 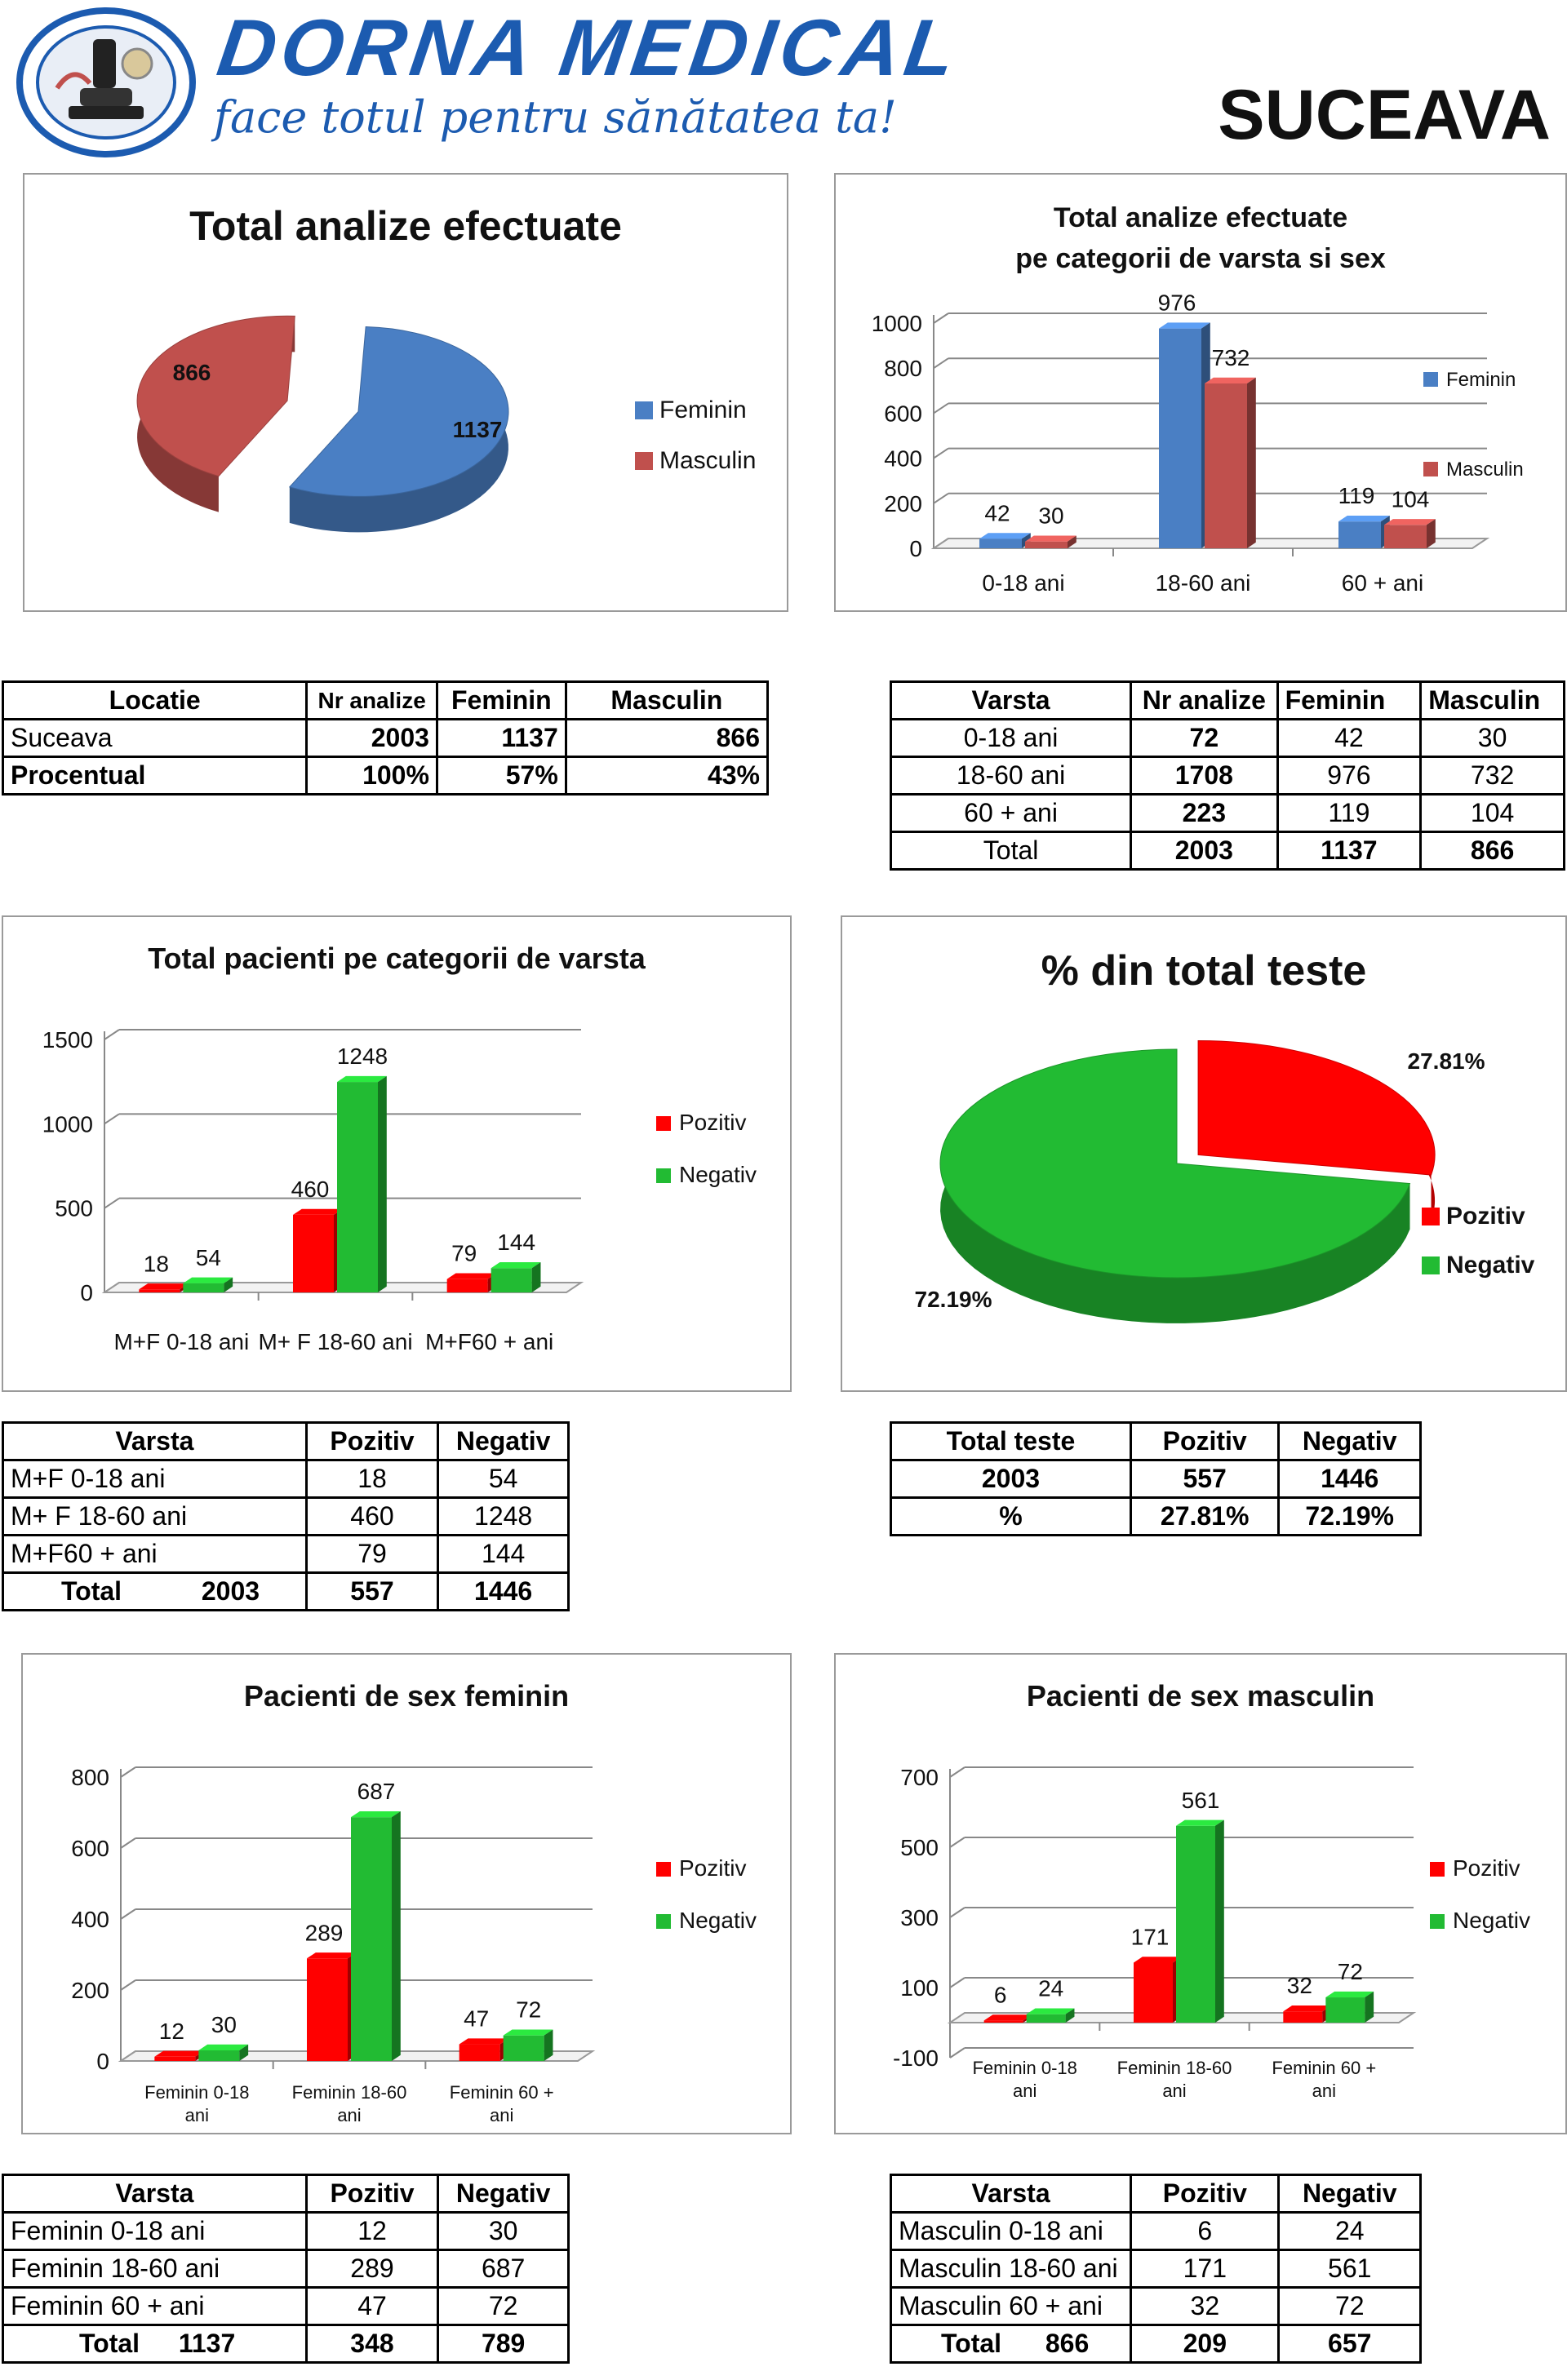 I want to click on cell: M+F 0-18 ani, so click(x=155, y=1479).